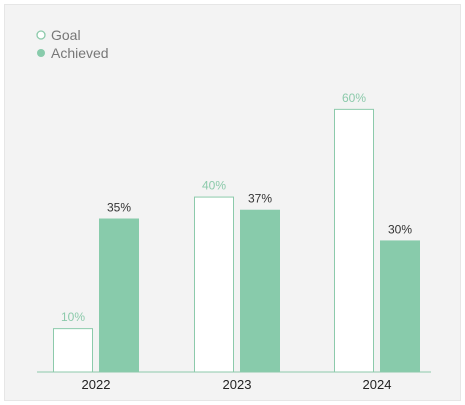 The image size is (465, 405). I want to click on x-tick-label-2022: 2022, so click(96, 384).